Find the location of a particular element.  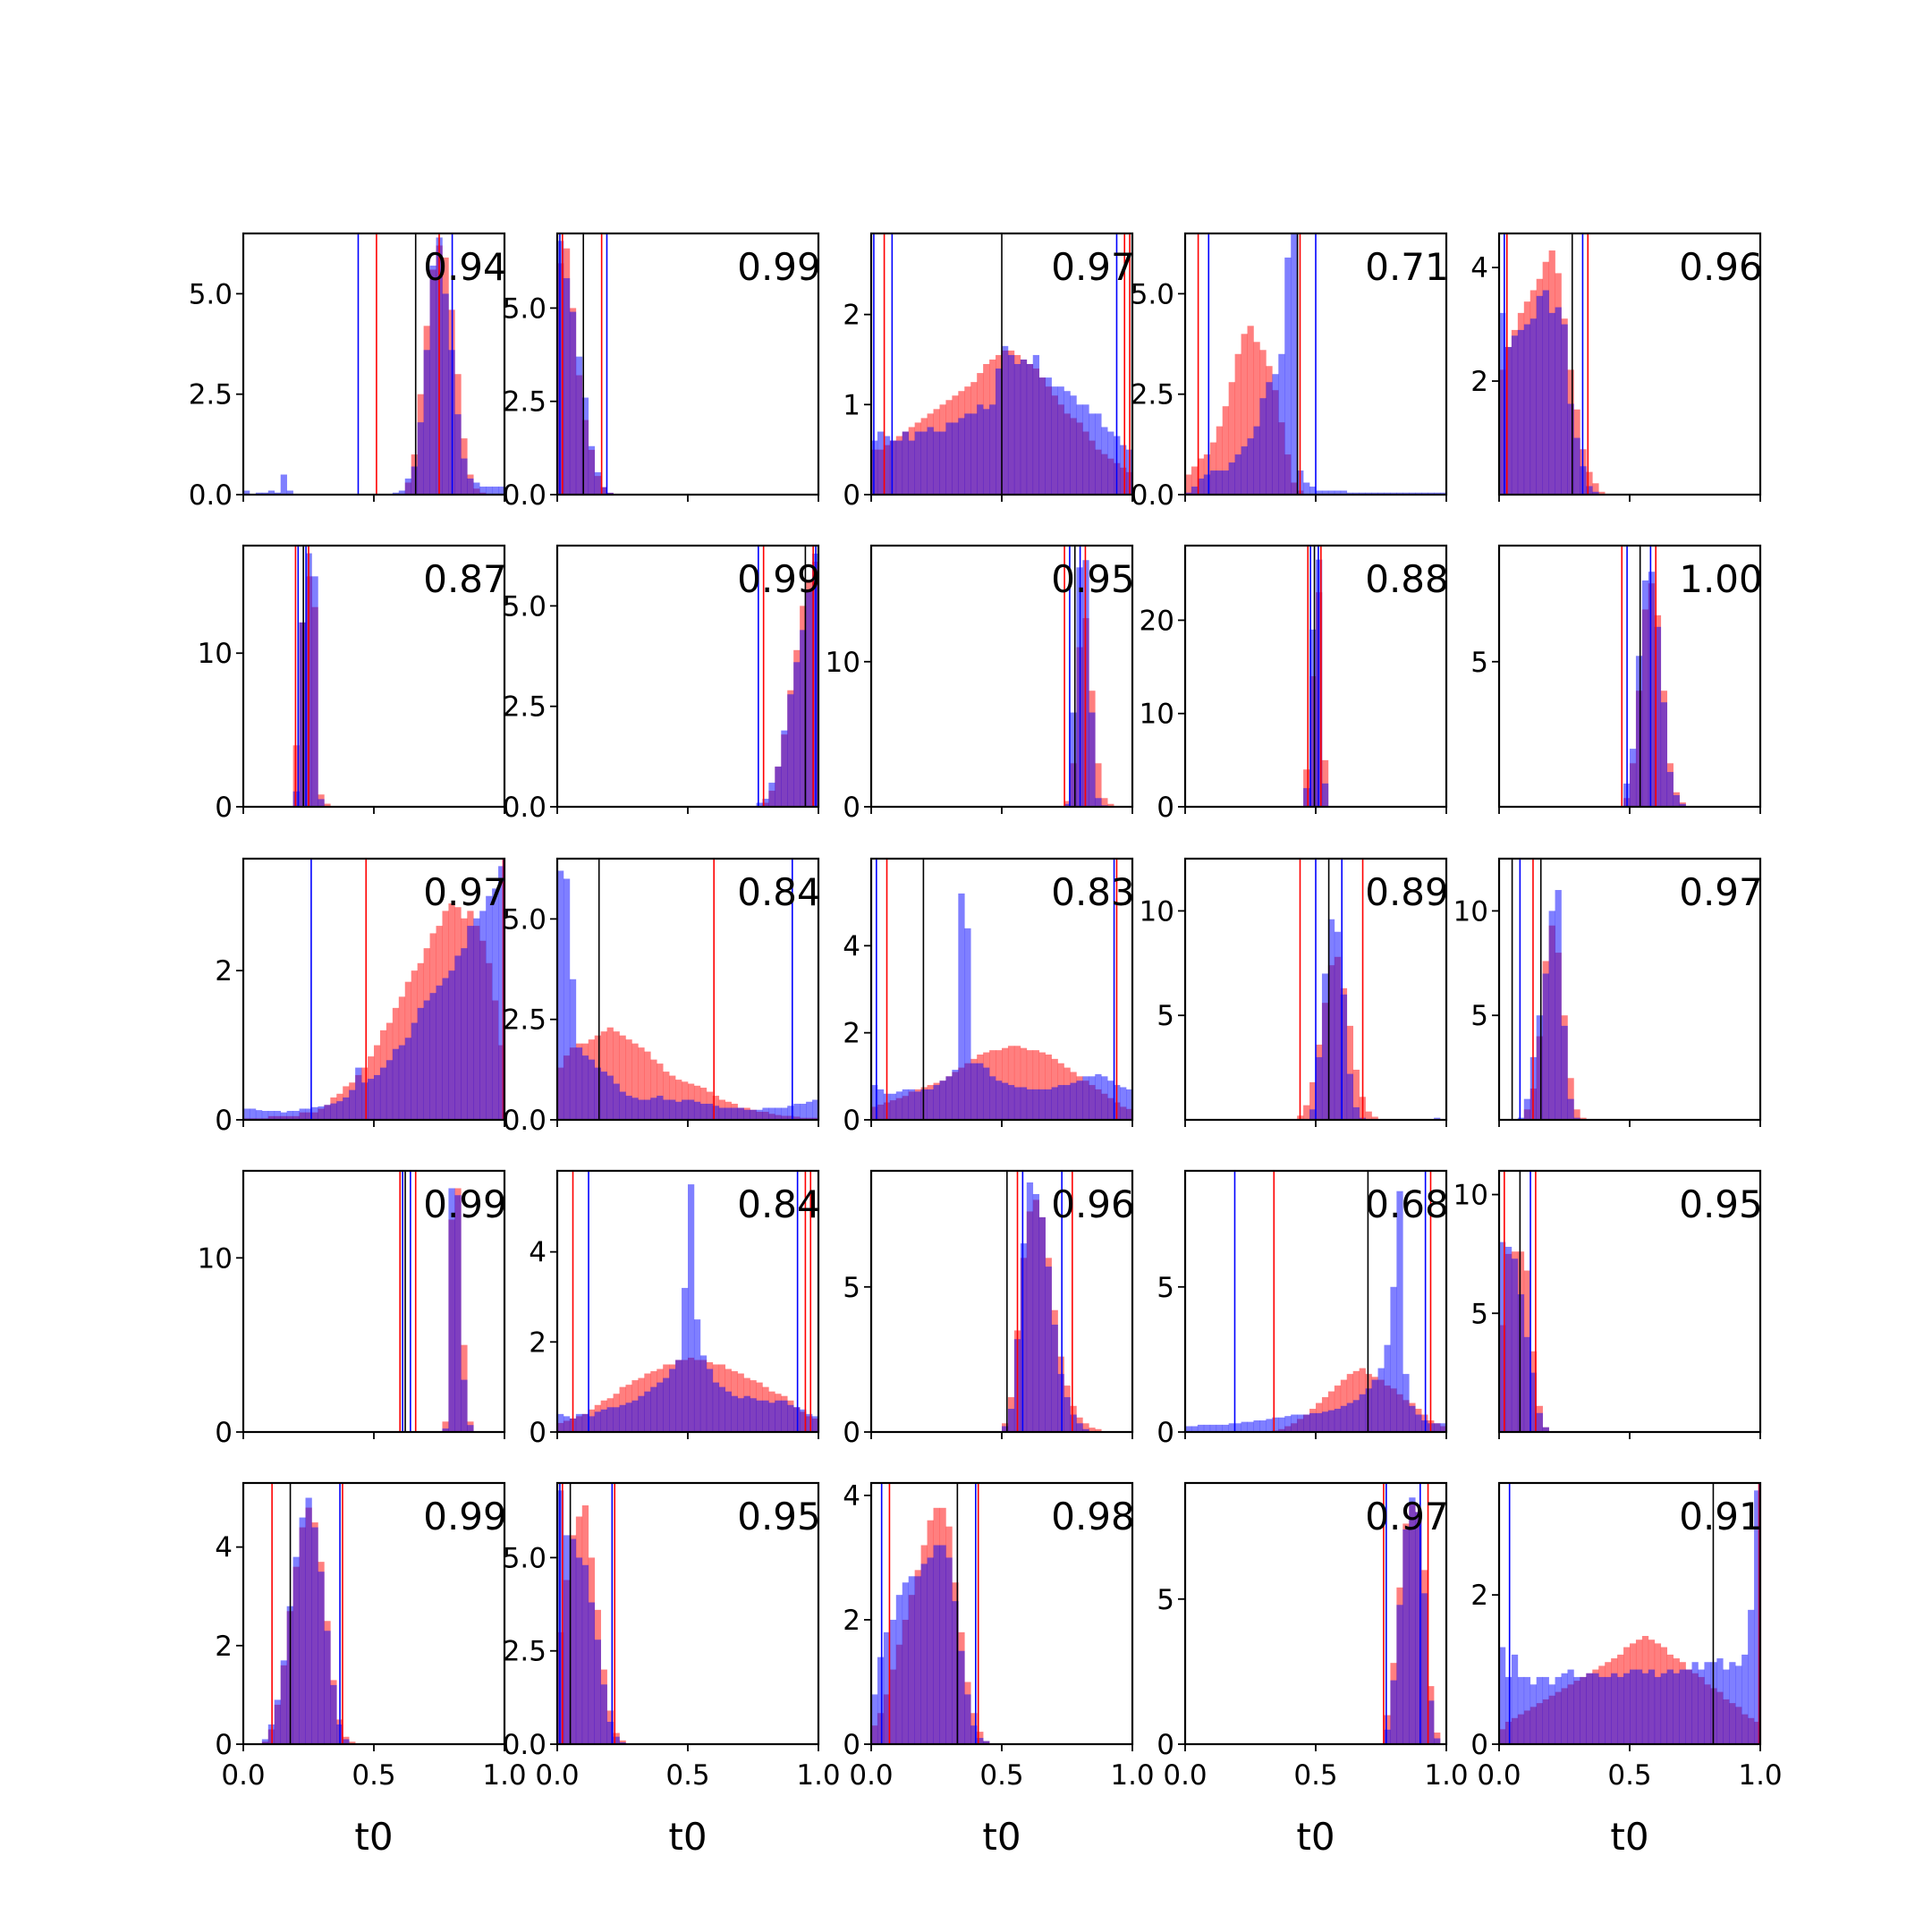

y-tick-label: 2.5 is located at coordinates (525, 1652).